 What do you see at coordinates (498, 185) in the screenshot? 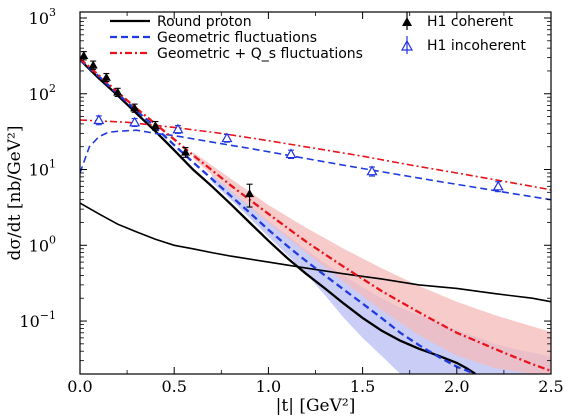
I see `point-h1-incoherent-6-marker` at bounding box center [498, 185].